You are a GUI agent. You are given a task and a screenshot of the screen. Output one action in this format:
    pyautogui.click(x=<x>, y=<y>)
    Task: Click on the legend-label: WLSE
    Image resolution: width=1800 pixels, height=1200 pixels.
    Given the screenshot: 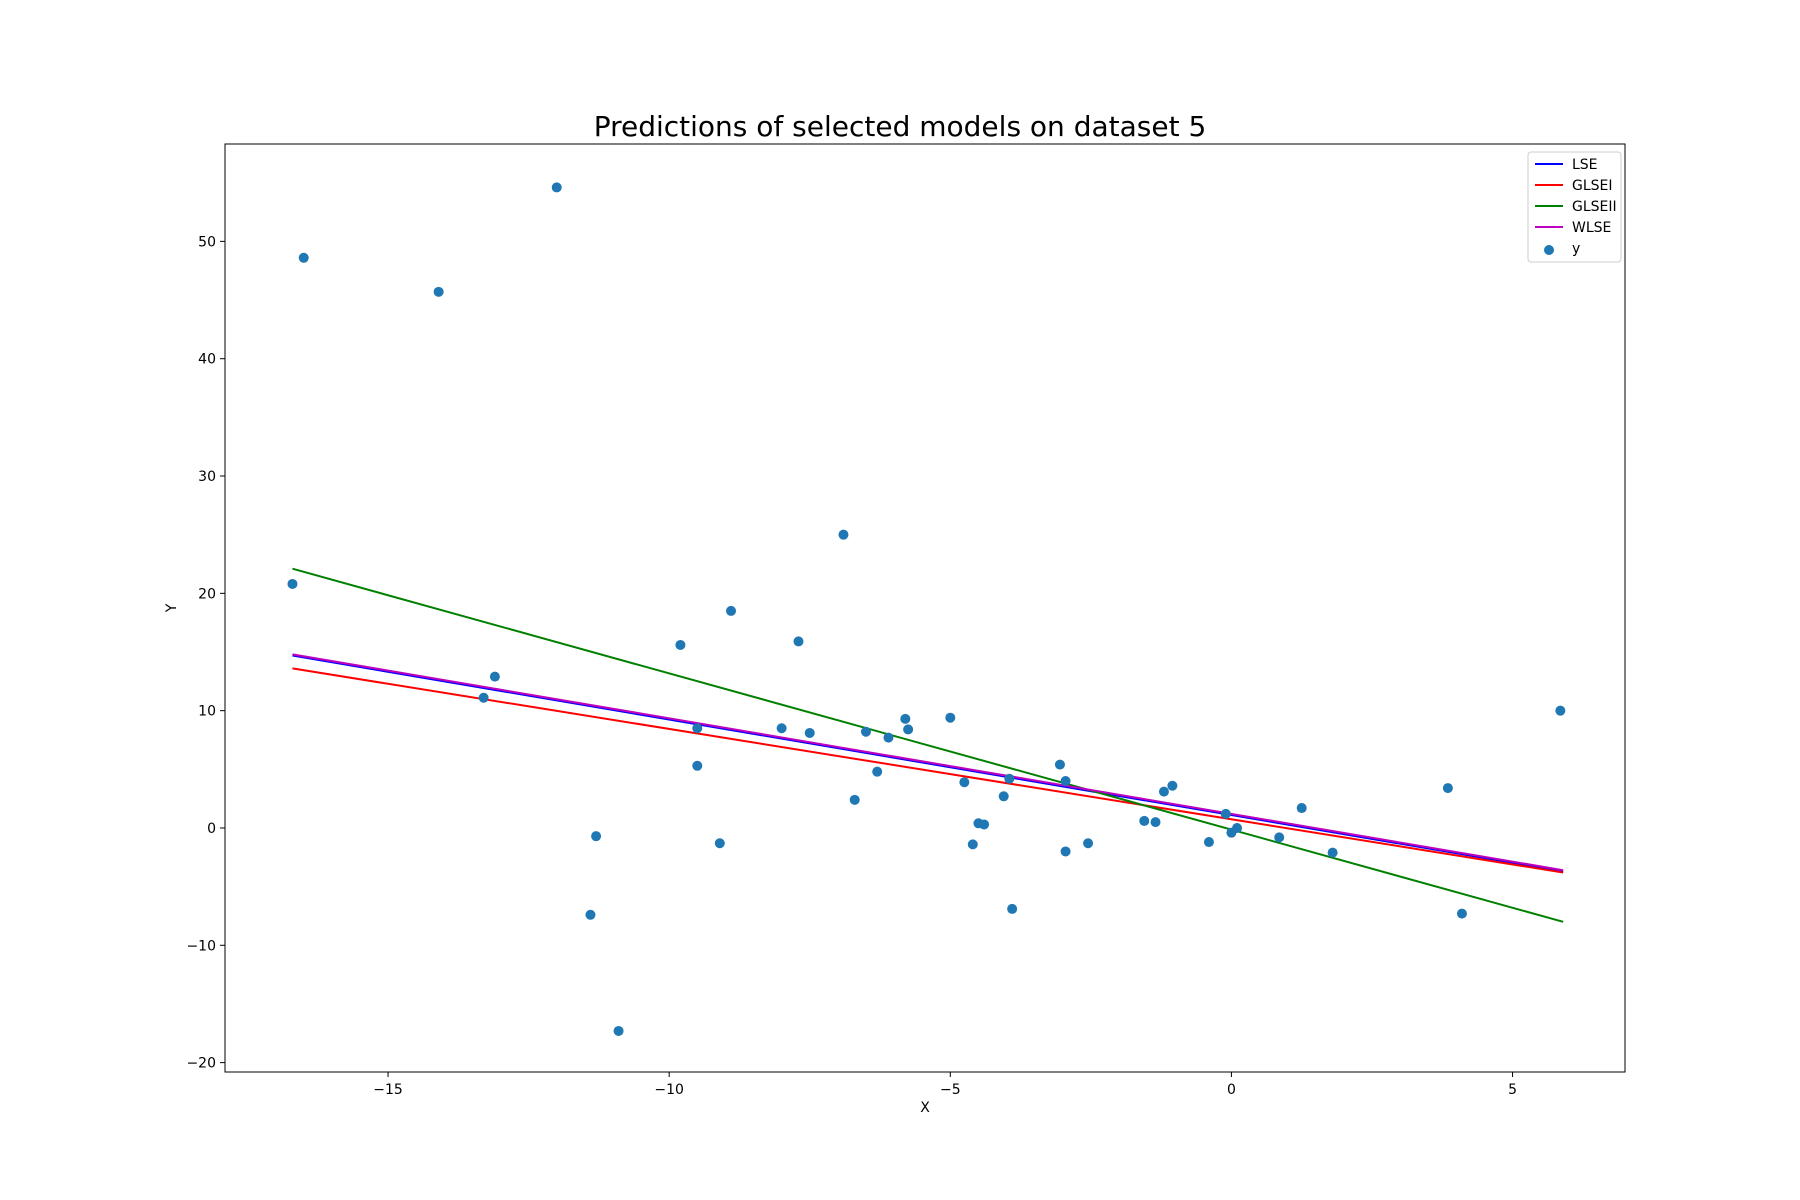 What is the action you would take?
    pyautogui.click(x=1591, y=228)
    